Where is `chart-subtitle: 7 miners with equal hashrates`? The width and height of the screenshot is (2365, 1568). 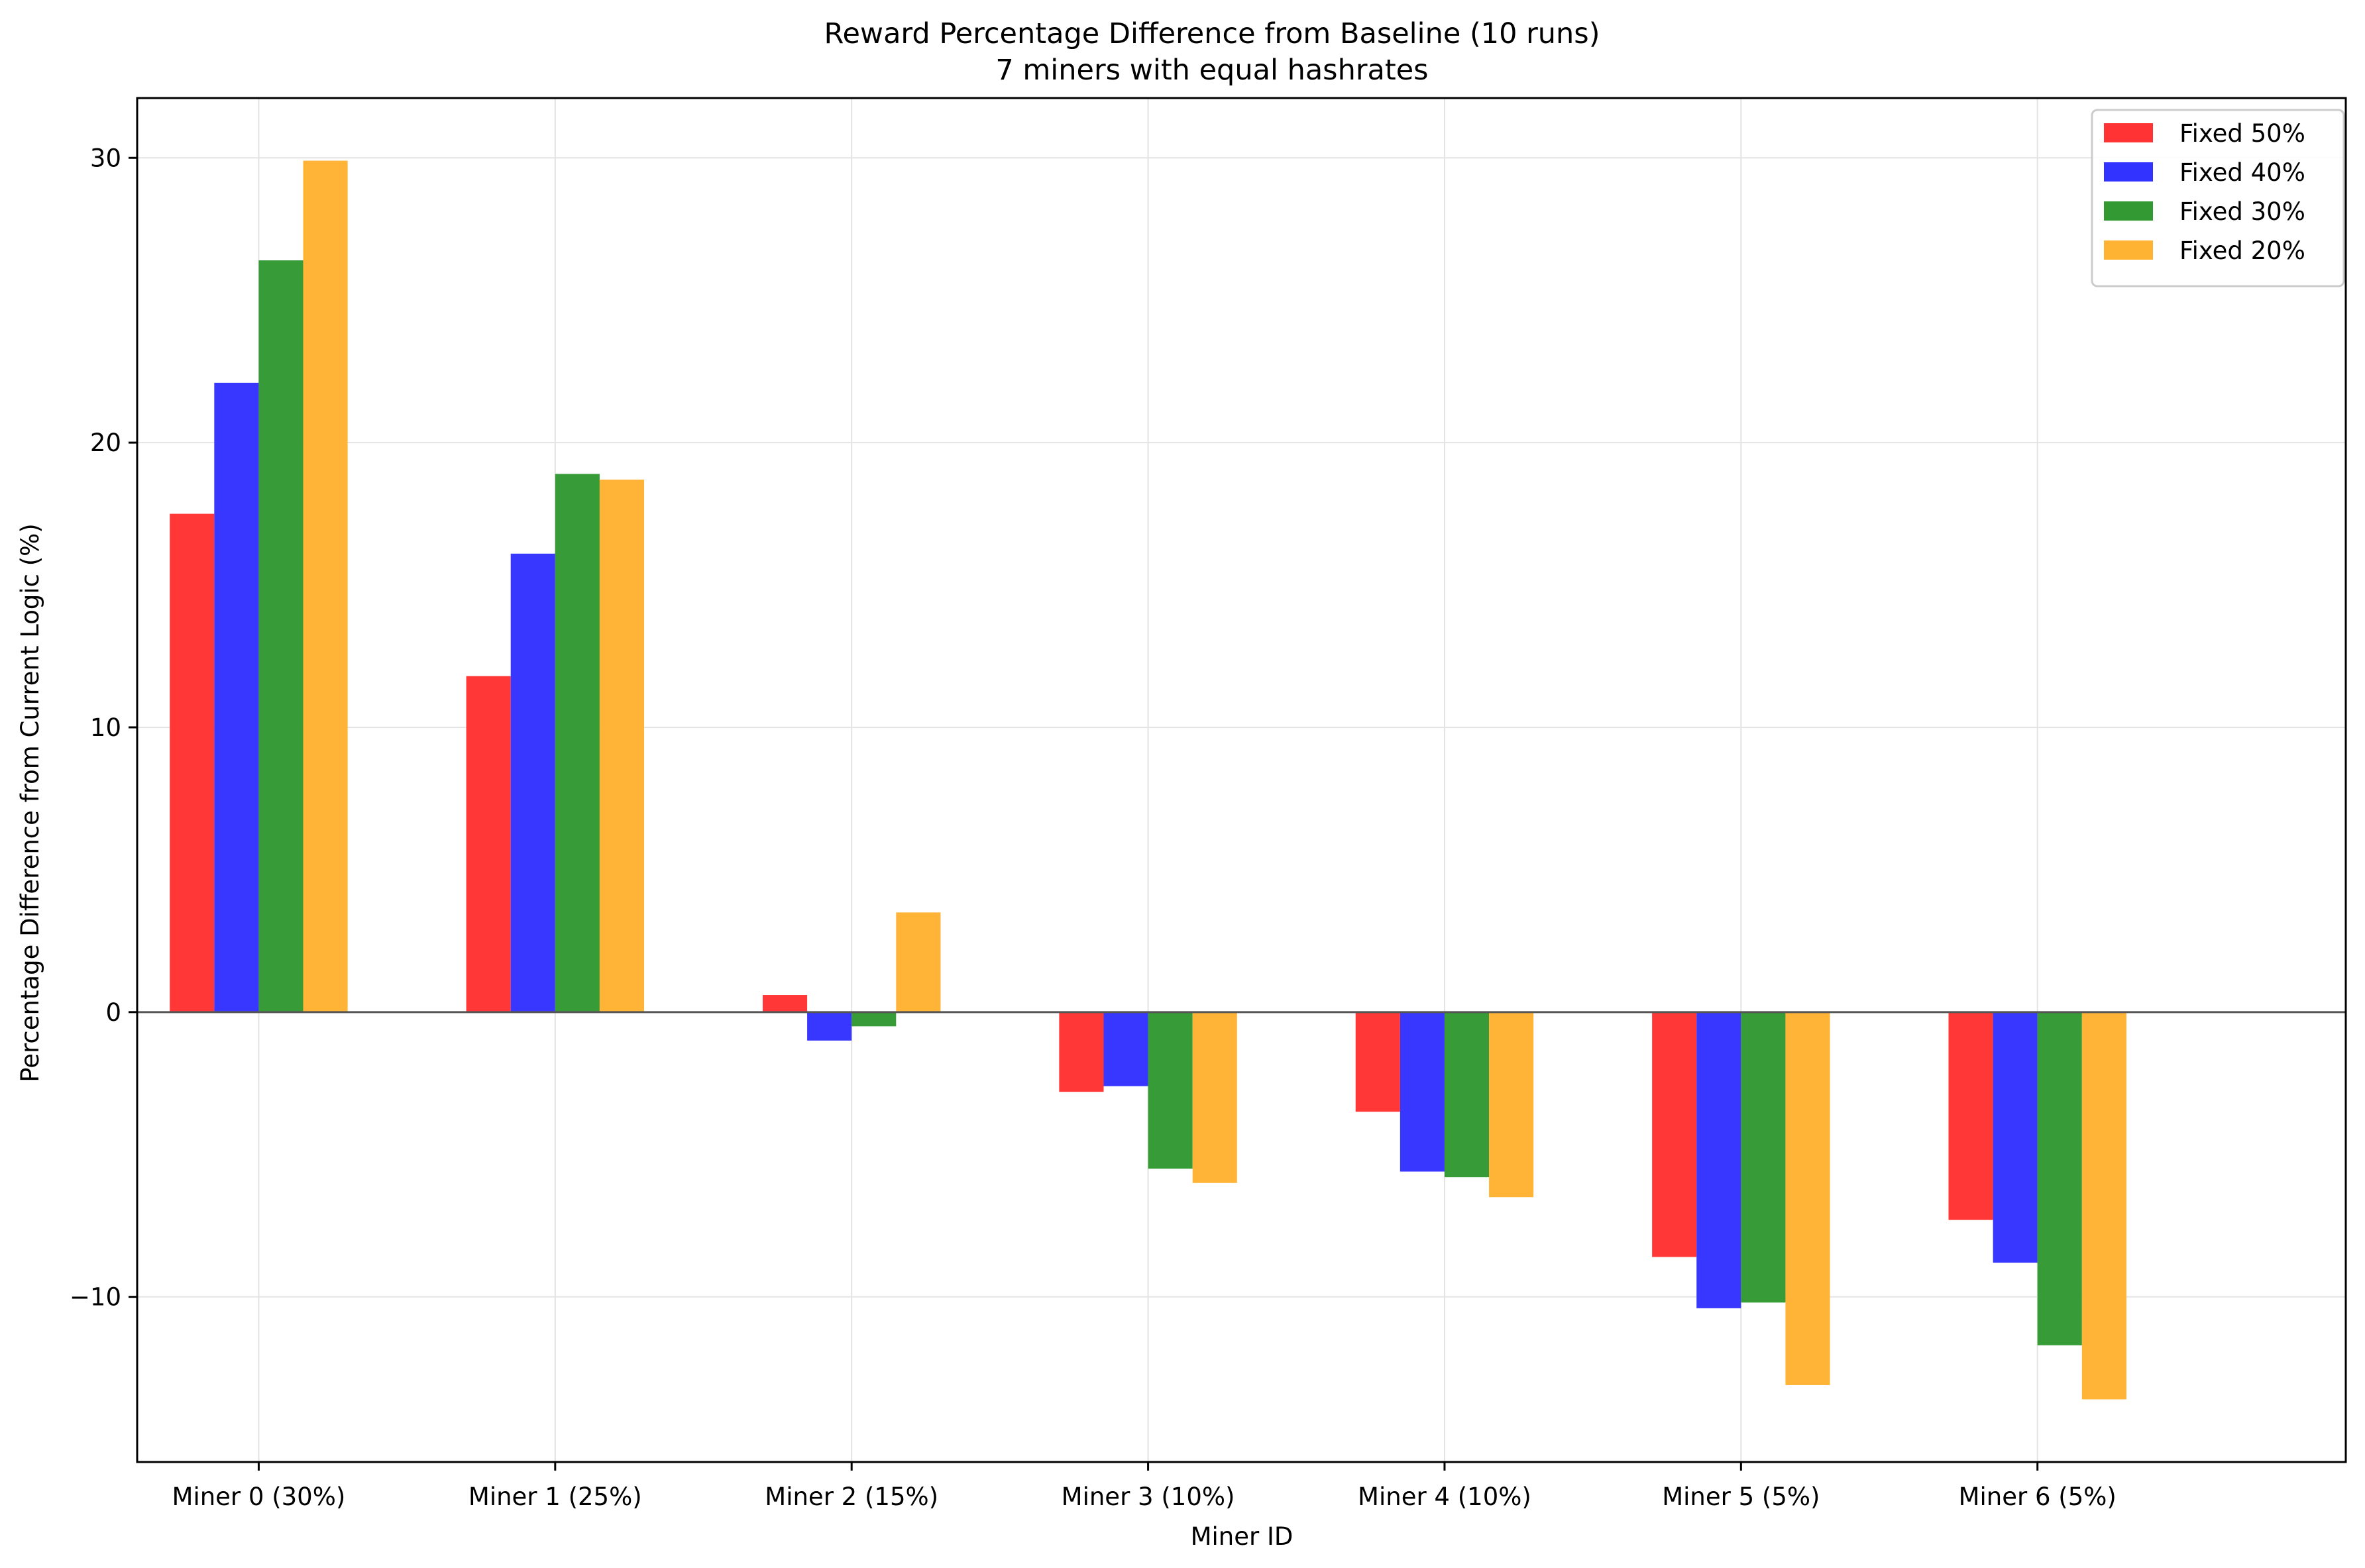
chart-subtitle: 7 miners with equal hashrates is located at coordinates (1211, 70).